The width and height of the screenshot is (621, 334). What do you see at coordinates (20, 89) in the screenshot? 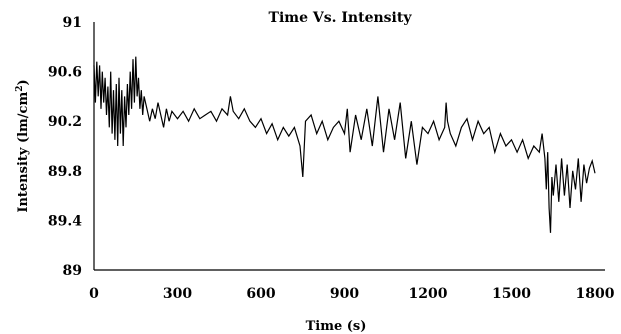
I see `y-axis-label-superscript: 2` at bounding box center [20, 89].